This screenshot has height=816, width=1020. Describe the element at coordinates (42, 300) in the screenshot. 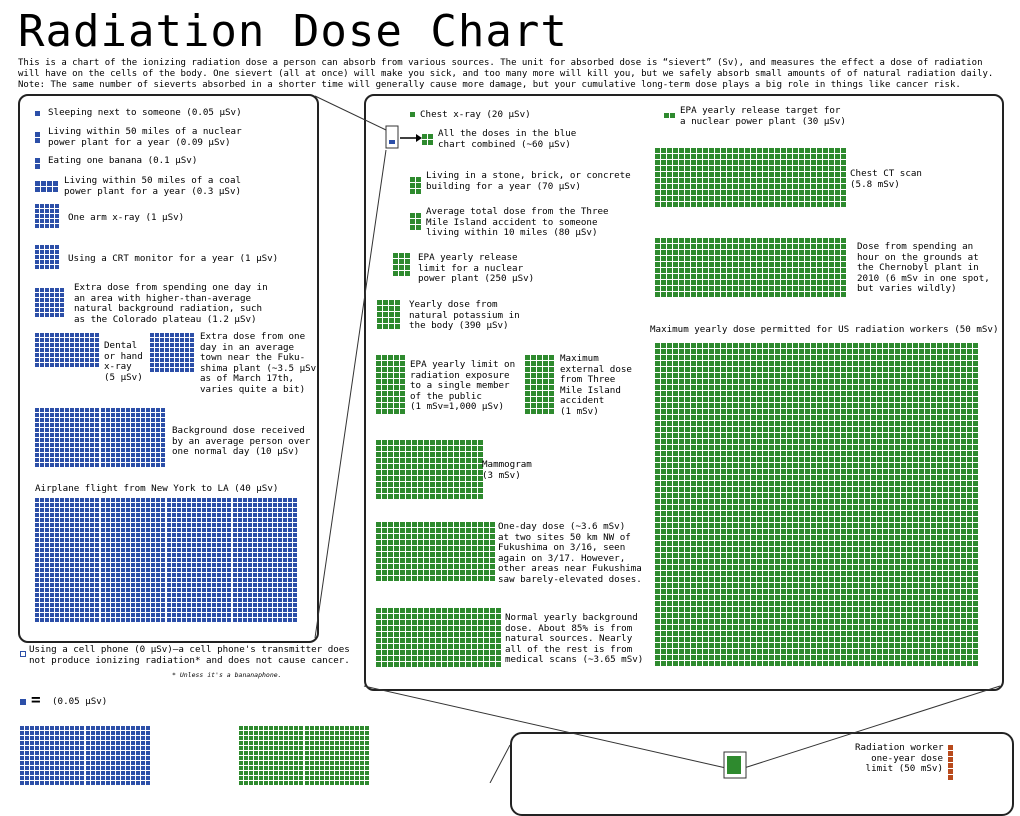

I see `colorado-mark-square` at that location.